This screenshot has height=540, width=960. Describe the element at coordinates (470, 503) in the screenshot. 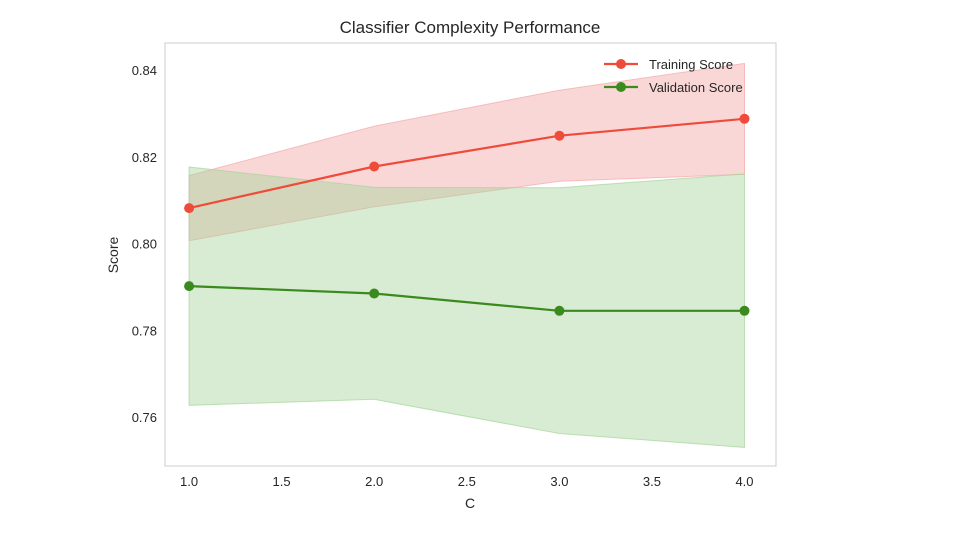

I see `x-axis-label: C` at that location.